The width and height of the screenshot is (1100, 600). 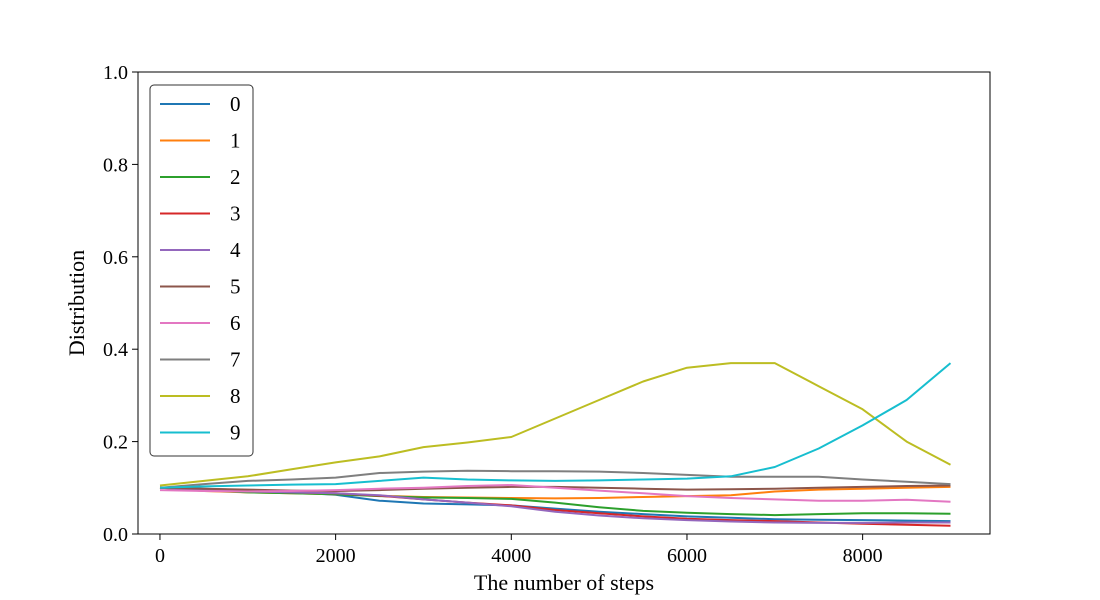 I want to click on legend-label-9: 9, so click(x=235, y=433).